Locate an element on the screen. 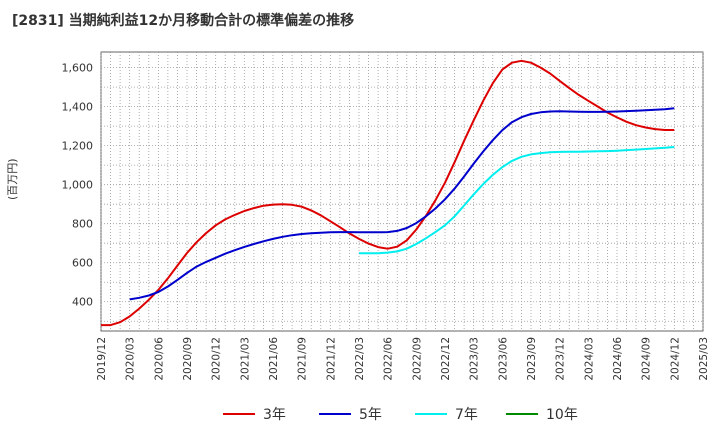 The image size is (720, 440). y-tick-label: 600 is located at coordinates (82, 263).